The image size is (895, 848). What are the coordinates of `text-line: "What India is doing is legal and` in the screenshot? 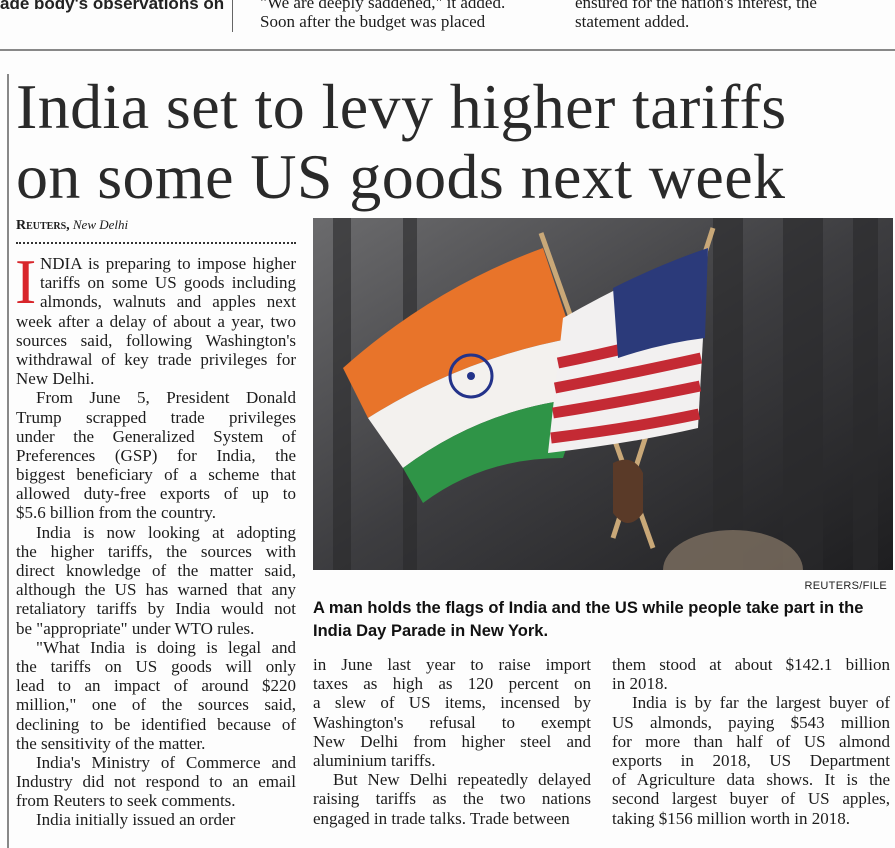 It's located at (166, 647).